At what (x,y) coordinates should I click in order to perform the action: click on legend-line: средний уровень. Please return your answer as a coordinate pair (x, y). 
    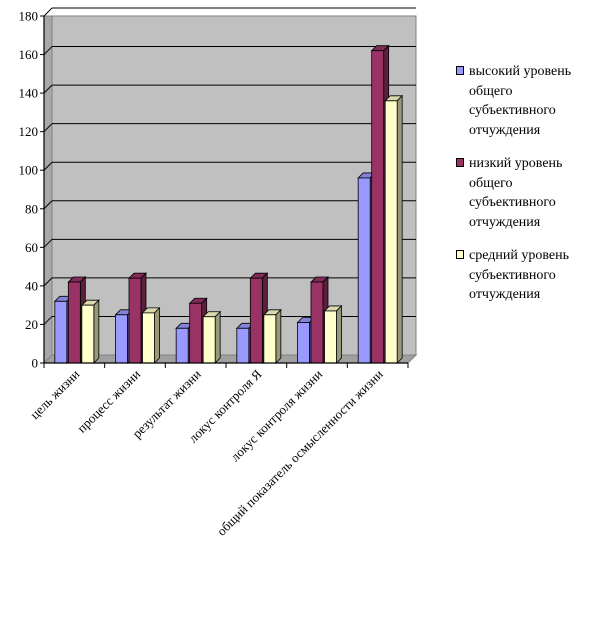
    Looking at the image, I should click on (519, 255).